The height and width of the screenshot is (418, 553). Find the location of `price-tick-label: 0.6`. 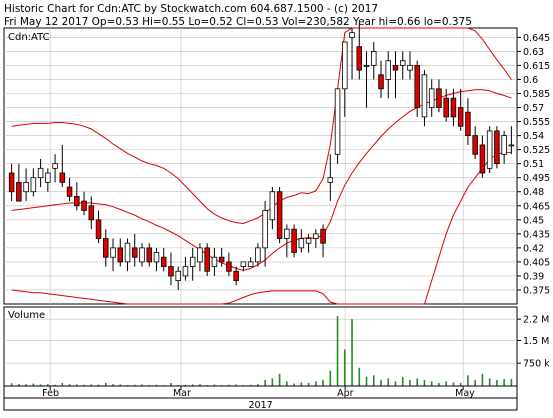

price-tick-label: 0.6 is located at coordinates (530, 80).